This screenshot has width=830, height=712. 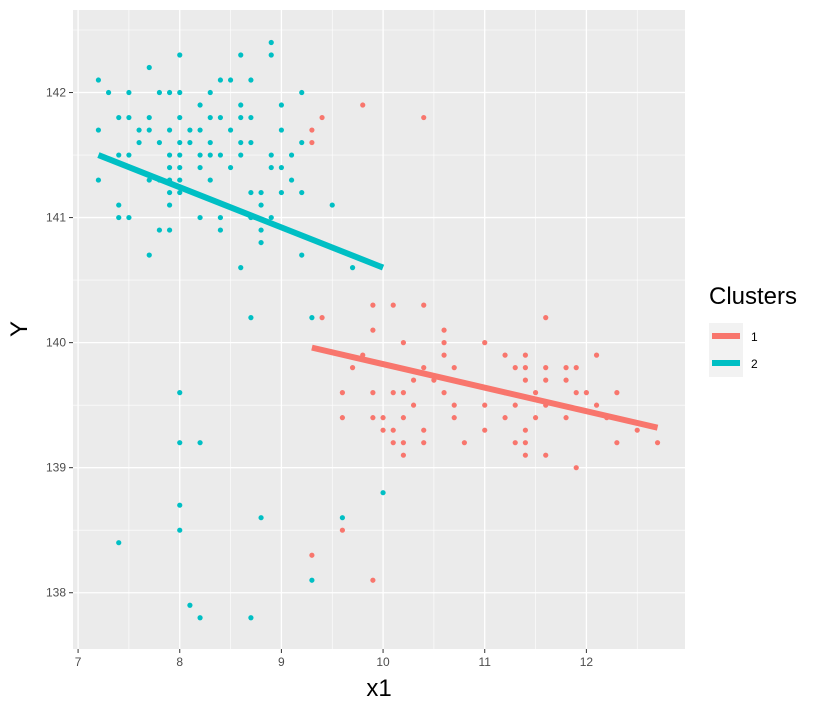 I want to click on y-tick-label: 142, so click(x=56, y=93).